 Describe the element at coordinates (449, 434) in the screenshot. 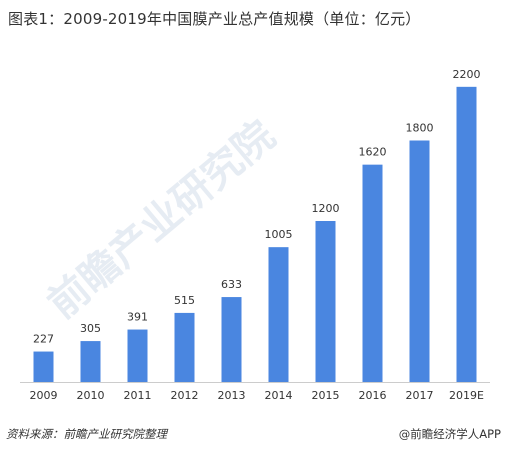

I see `brand-credit: @前瞻经济学人APP` at that location.